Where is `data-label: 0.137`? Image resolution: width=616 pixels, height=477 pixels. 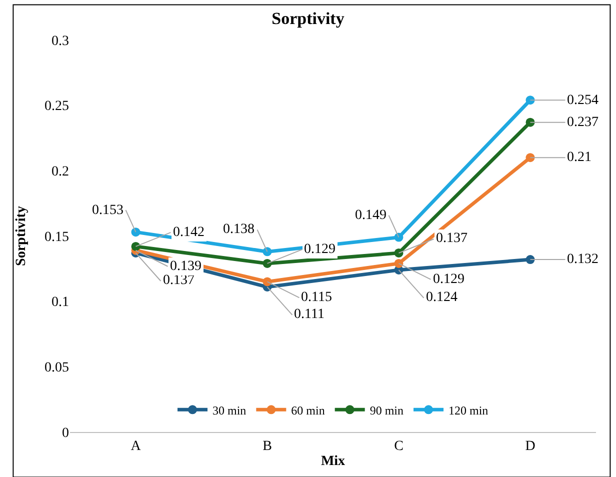 data-label: 0.137 is located at coordinates (452, 238).